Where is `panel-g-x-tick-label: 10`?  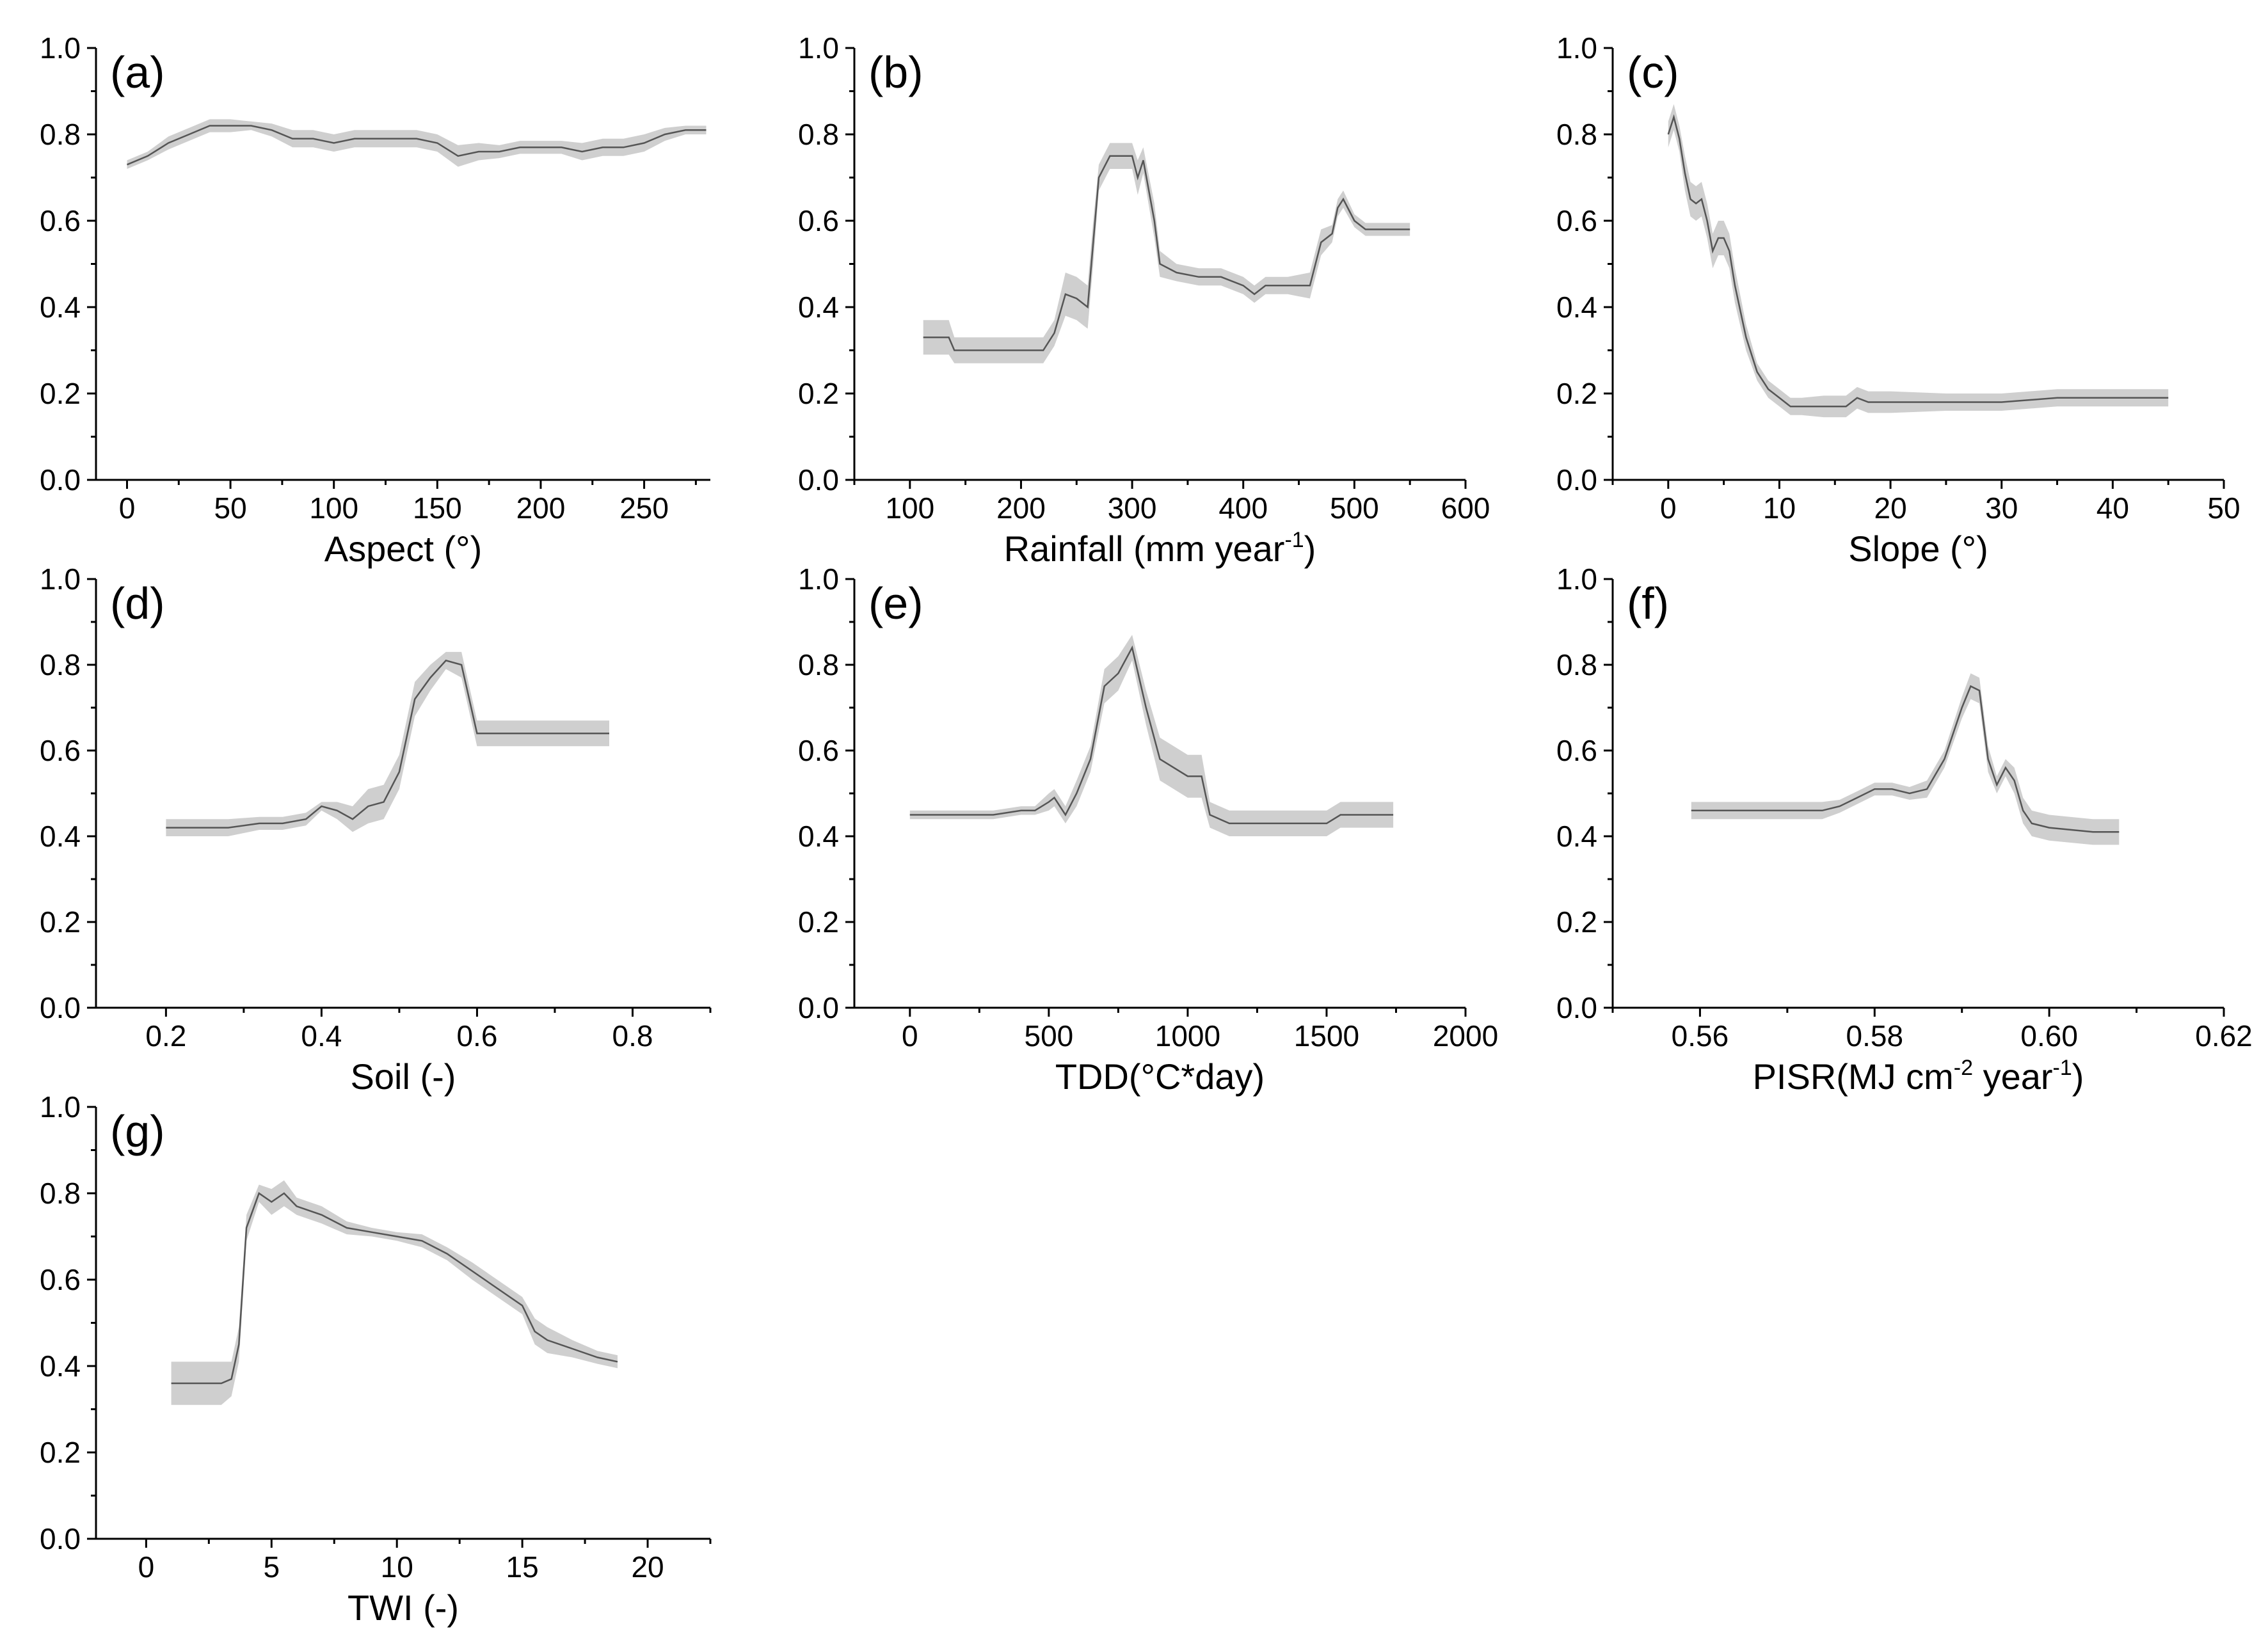
panel-g-x-tick-label: 10 is located at coordinates (397, 1567).